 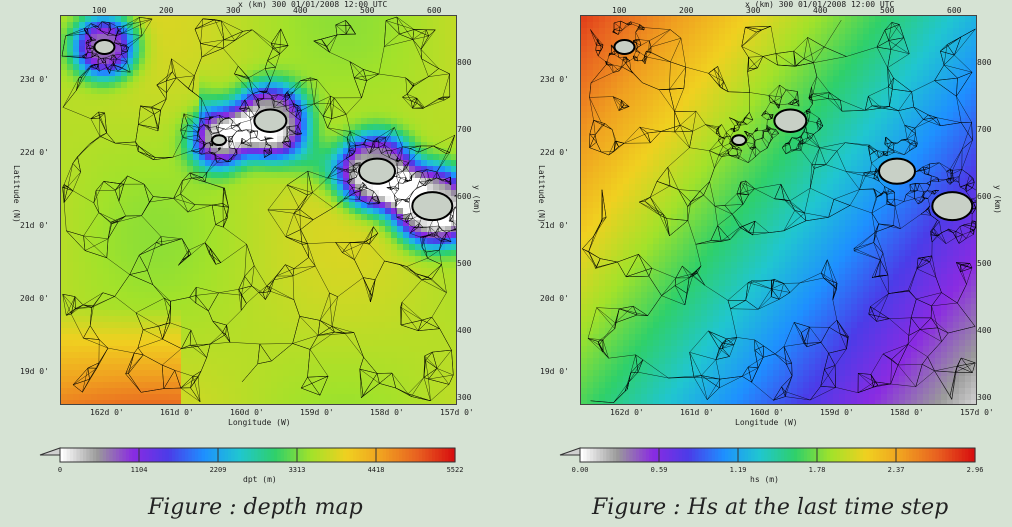 I want to click on y2-tick-label: 700, so click(x=984, y=129).